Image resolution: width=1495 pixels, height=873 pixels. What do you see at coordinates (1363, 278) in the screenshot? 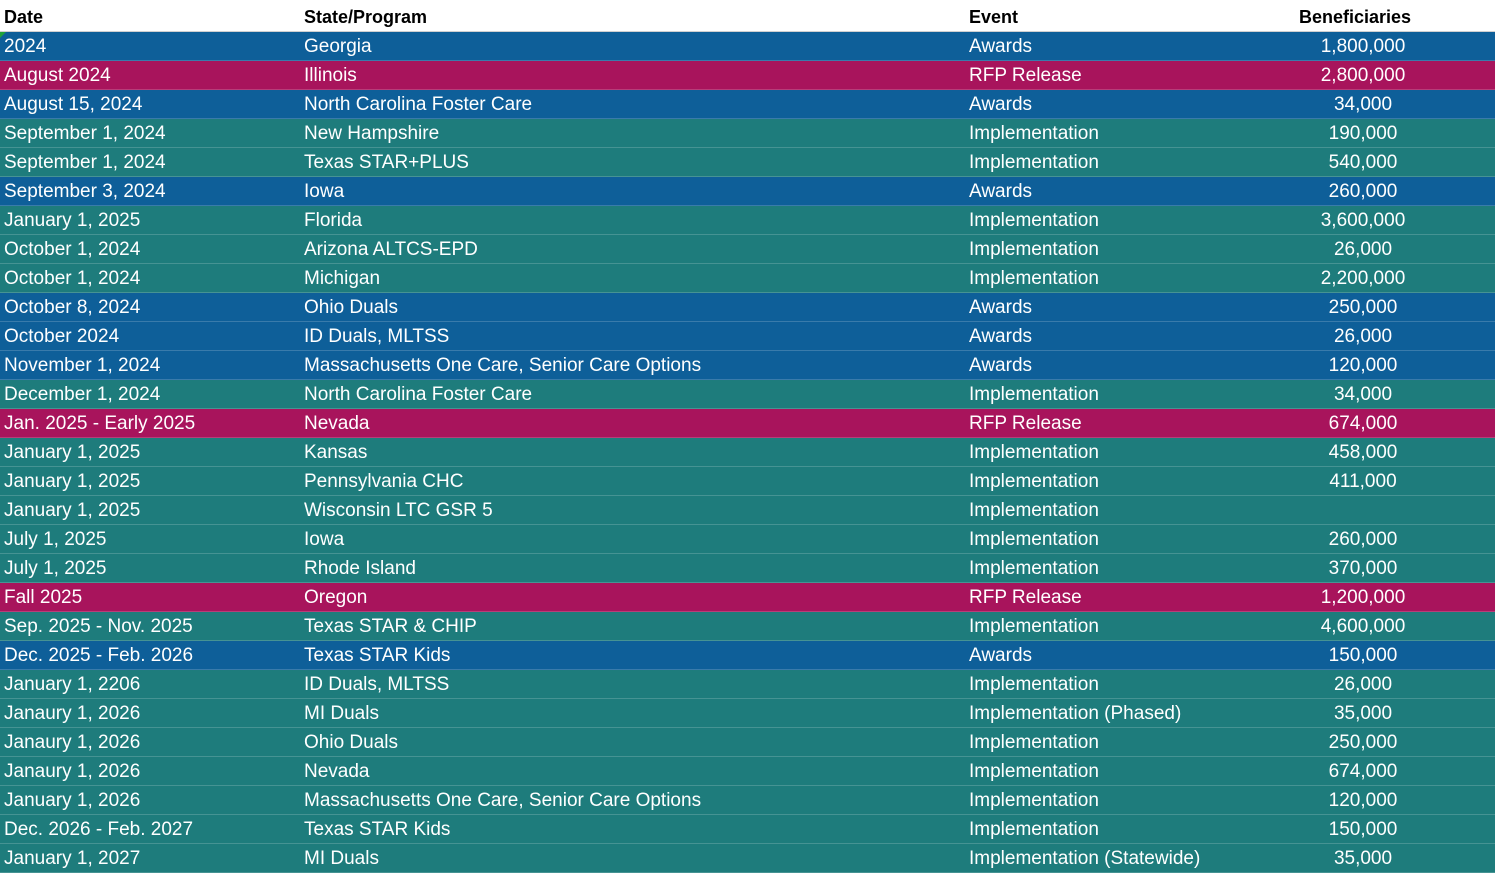
I see `cell-beneficiaries: 2,200,000` at bounding box center [1363, 278].